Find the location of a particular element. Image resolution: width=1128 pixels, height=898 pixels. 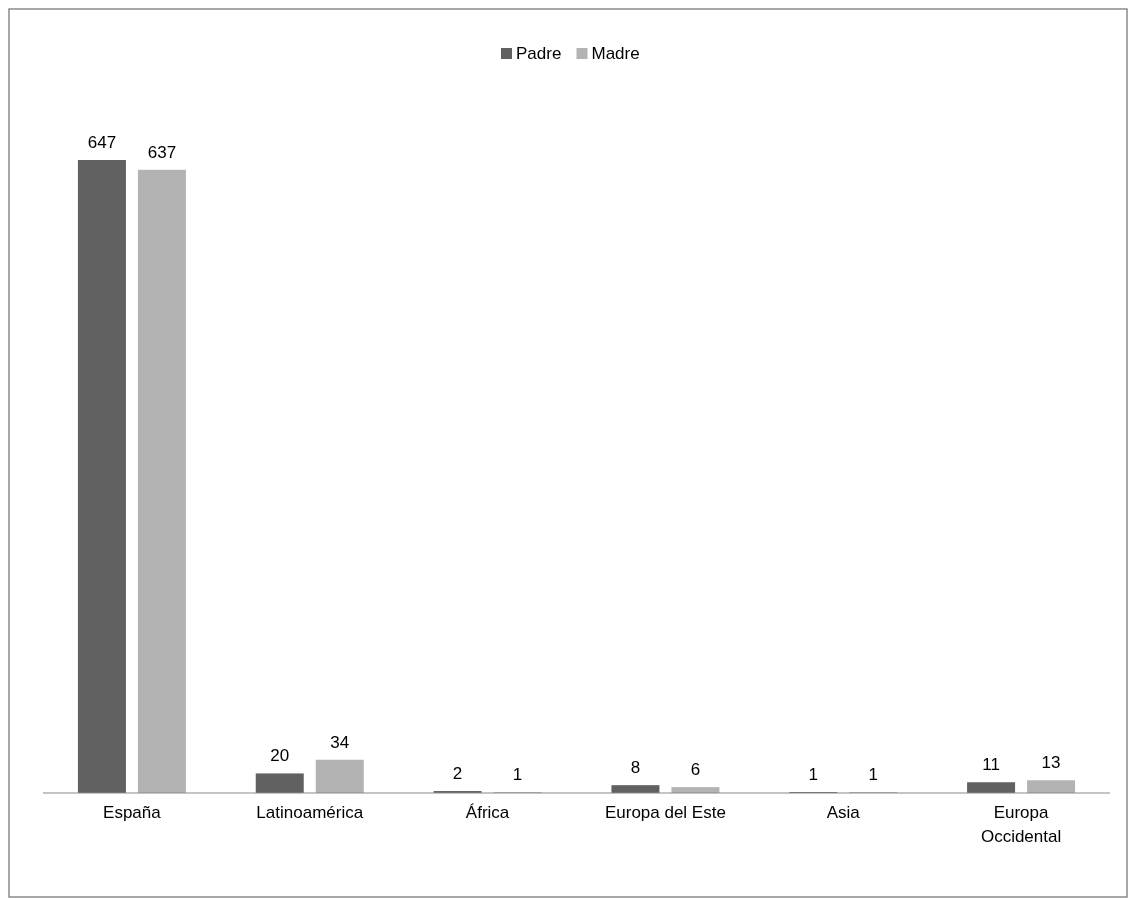

data-label: 20 is located at coordinates (280, 756).